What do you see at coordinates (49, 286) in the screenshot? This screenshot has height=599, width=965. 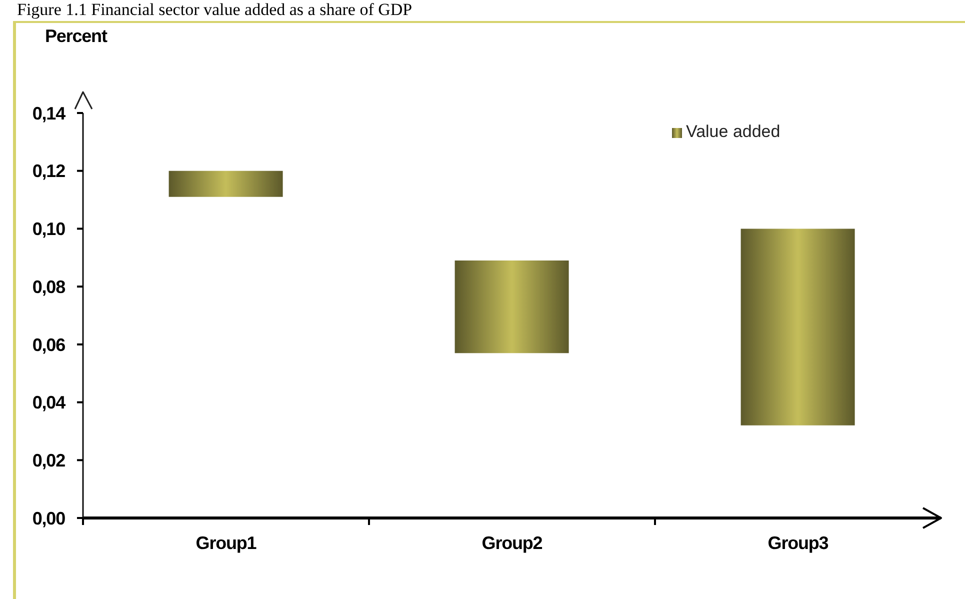 I see `y-tick-label: 0,08` at bounding box center [49, 286].